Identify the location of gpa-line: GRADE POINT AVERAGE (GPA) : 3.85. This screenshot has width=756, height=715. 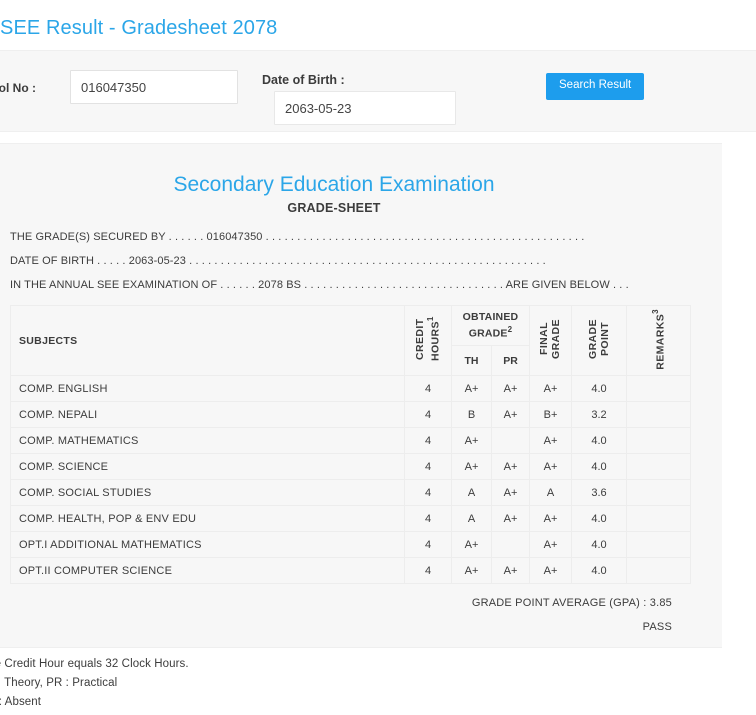
(571, 603).